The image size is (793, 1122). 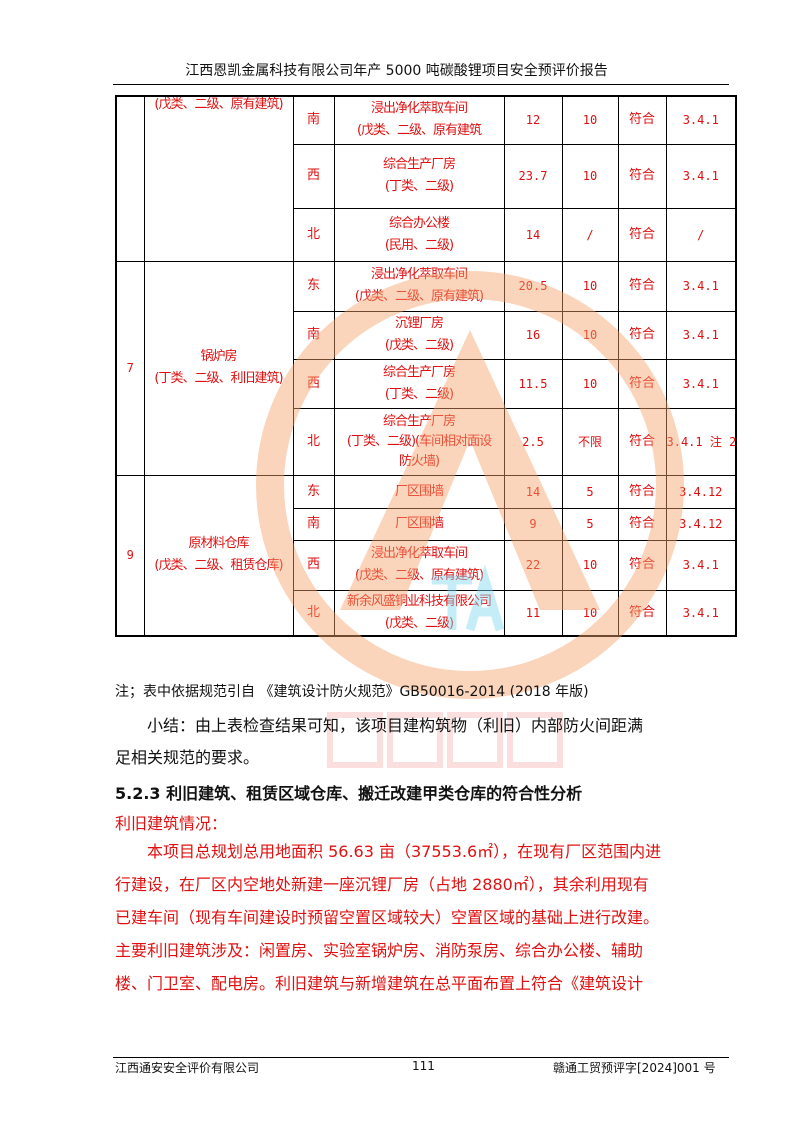 I want to click on adjacent-building: 新余风盛铜业科技有限公司 (戊类、二级), so click(x=419, y=612).